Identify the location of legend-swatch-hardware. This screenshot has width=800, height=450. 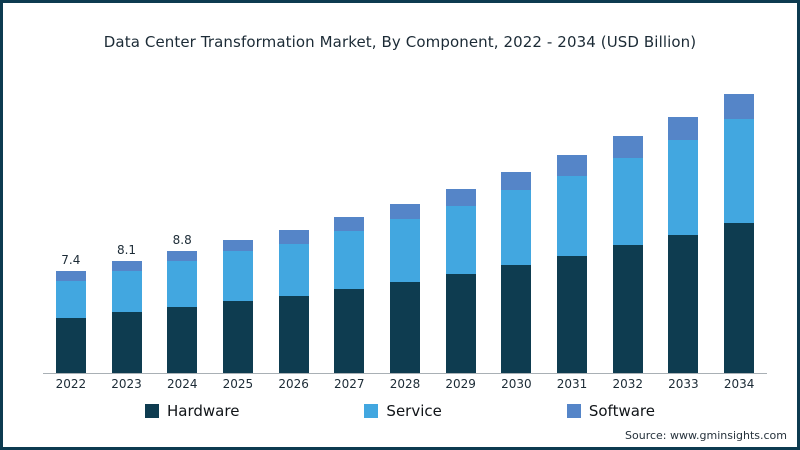
(152, 411).